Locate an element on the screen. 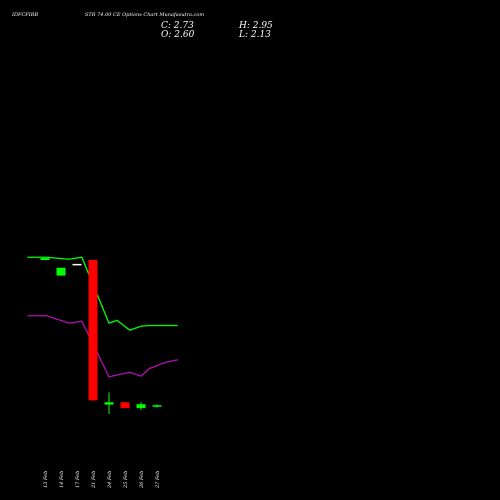 This screenshot has width=500, height=500. x-tick-label: 21 Feb is located at coordinates (94, 480).